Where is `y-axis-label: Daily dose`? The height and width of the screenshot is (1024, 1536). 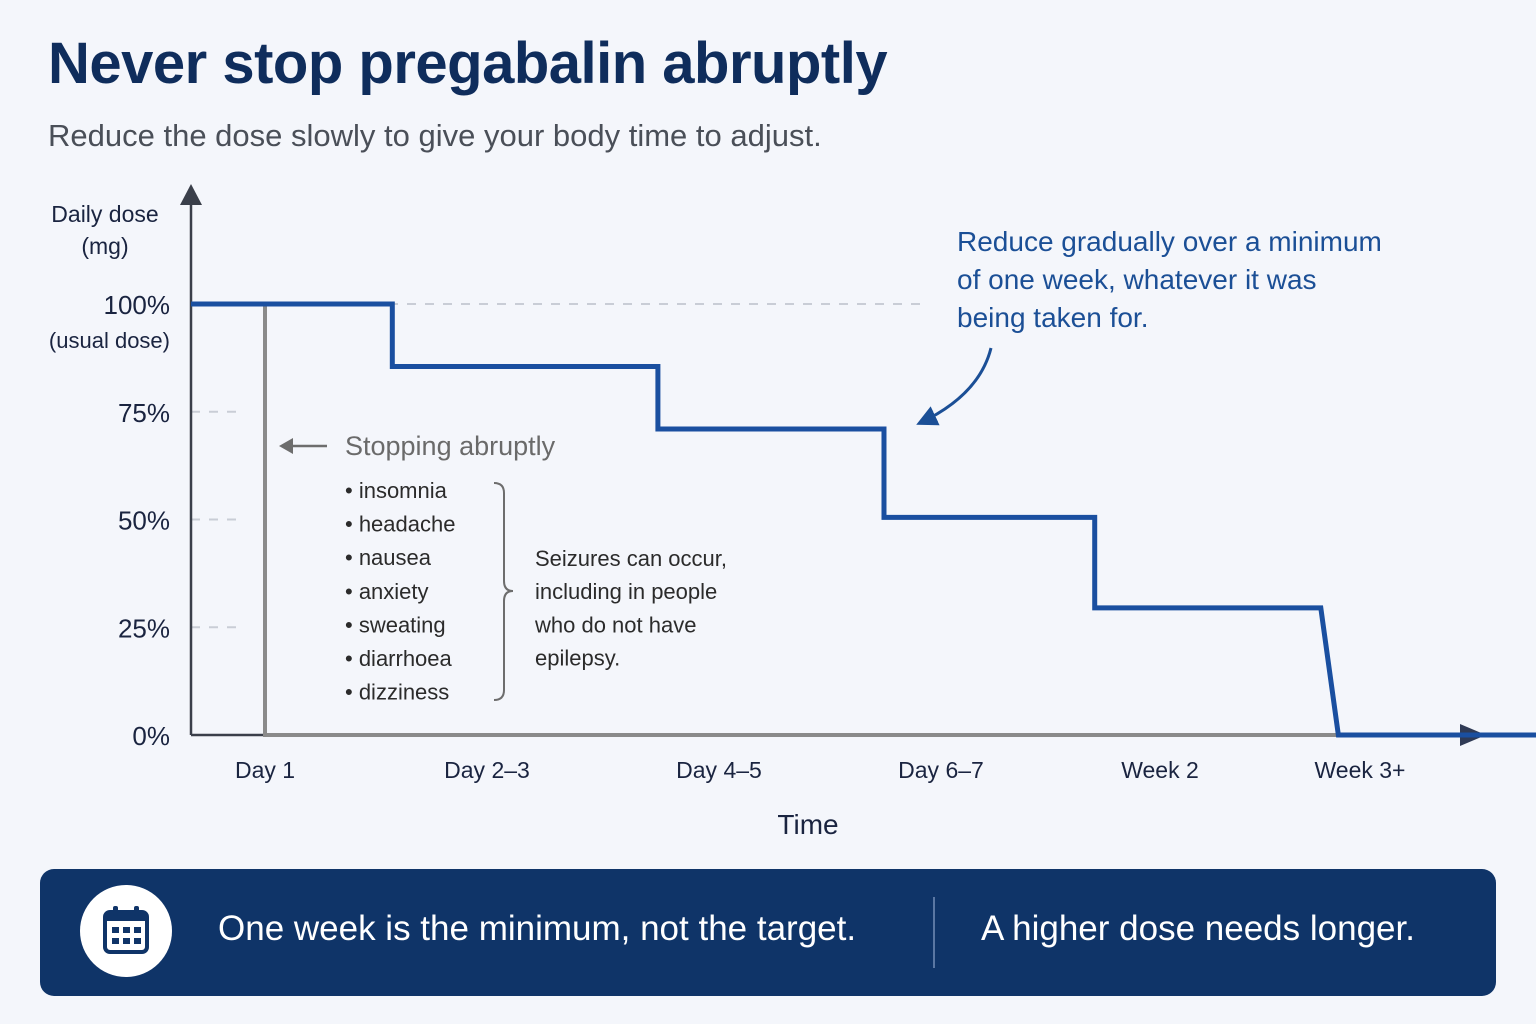
y-axis-label: Daily dose is located at coordinates (104, 214).